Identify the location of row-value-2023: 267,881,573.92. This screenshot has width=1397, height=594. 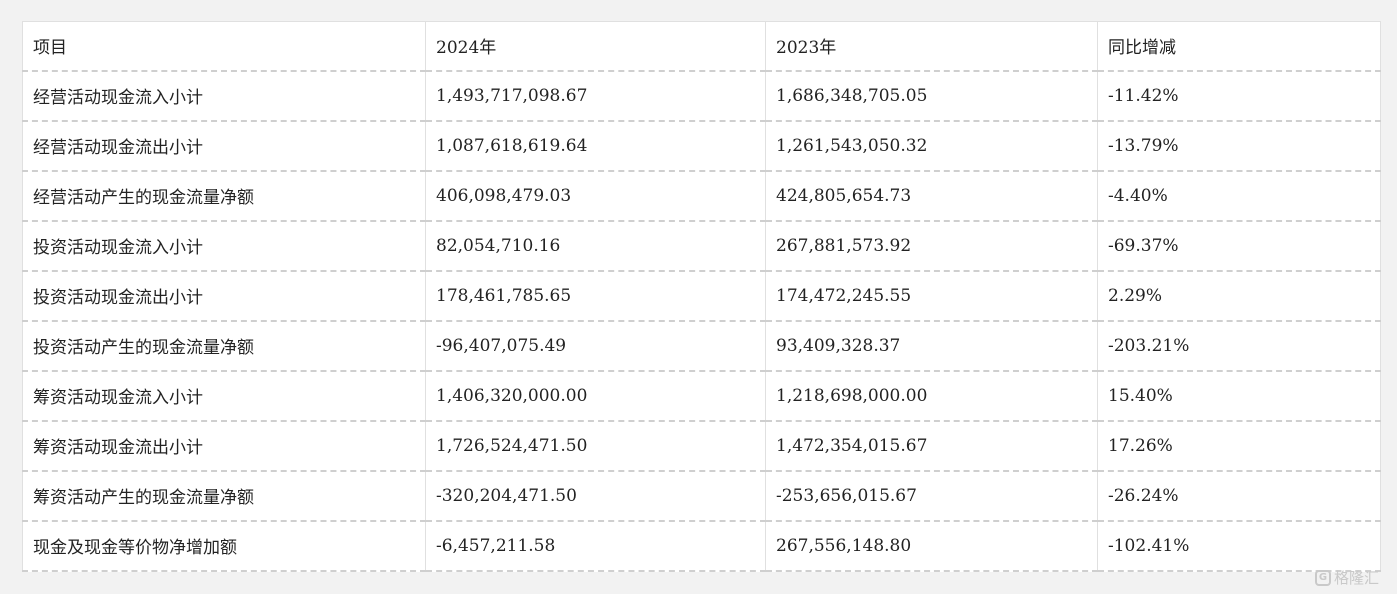
(931, 246).